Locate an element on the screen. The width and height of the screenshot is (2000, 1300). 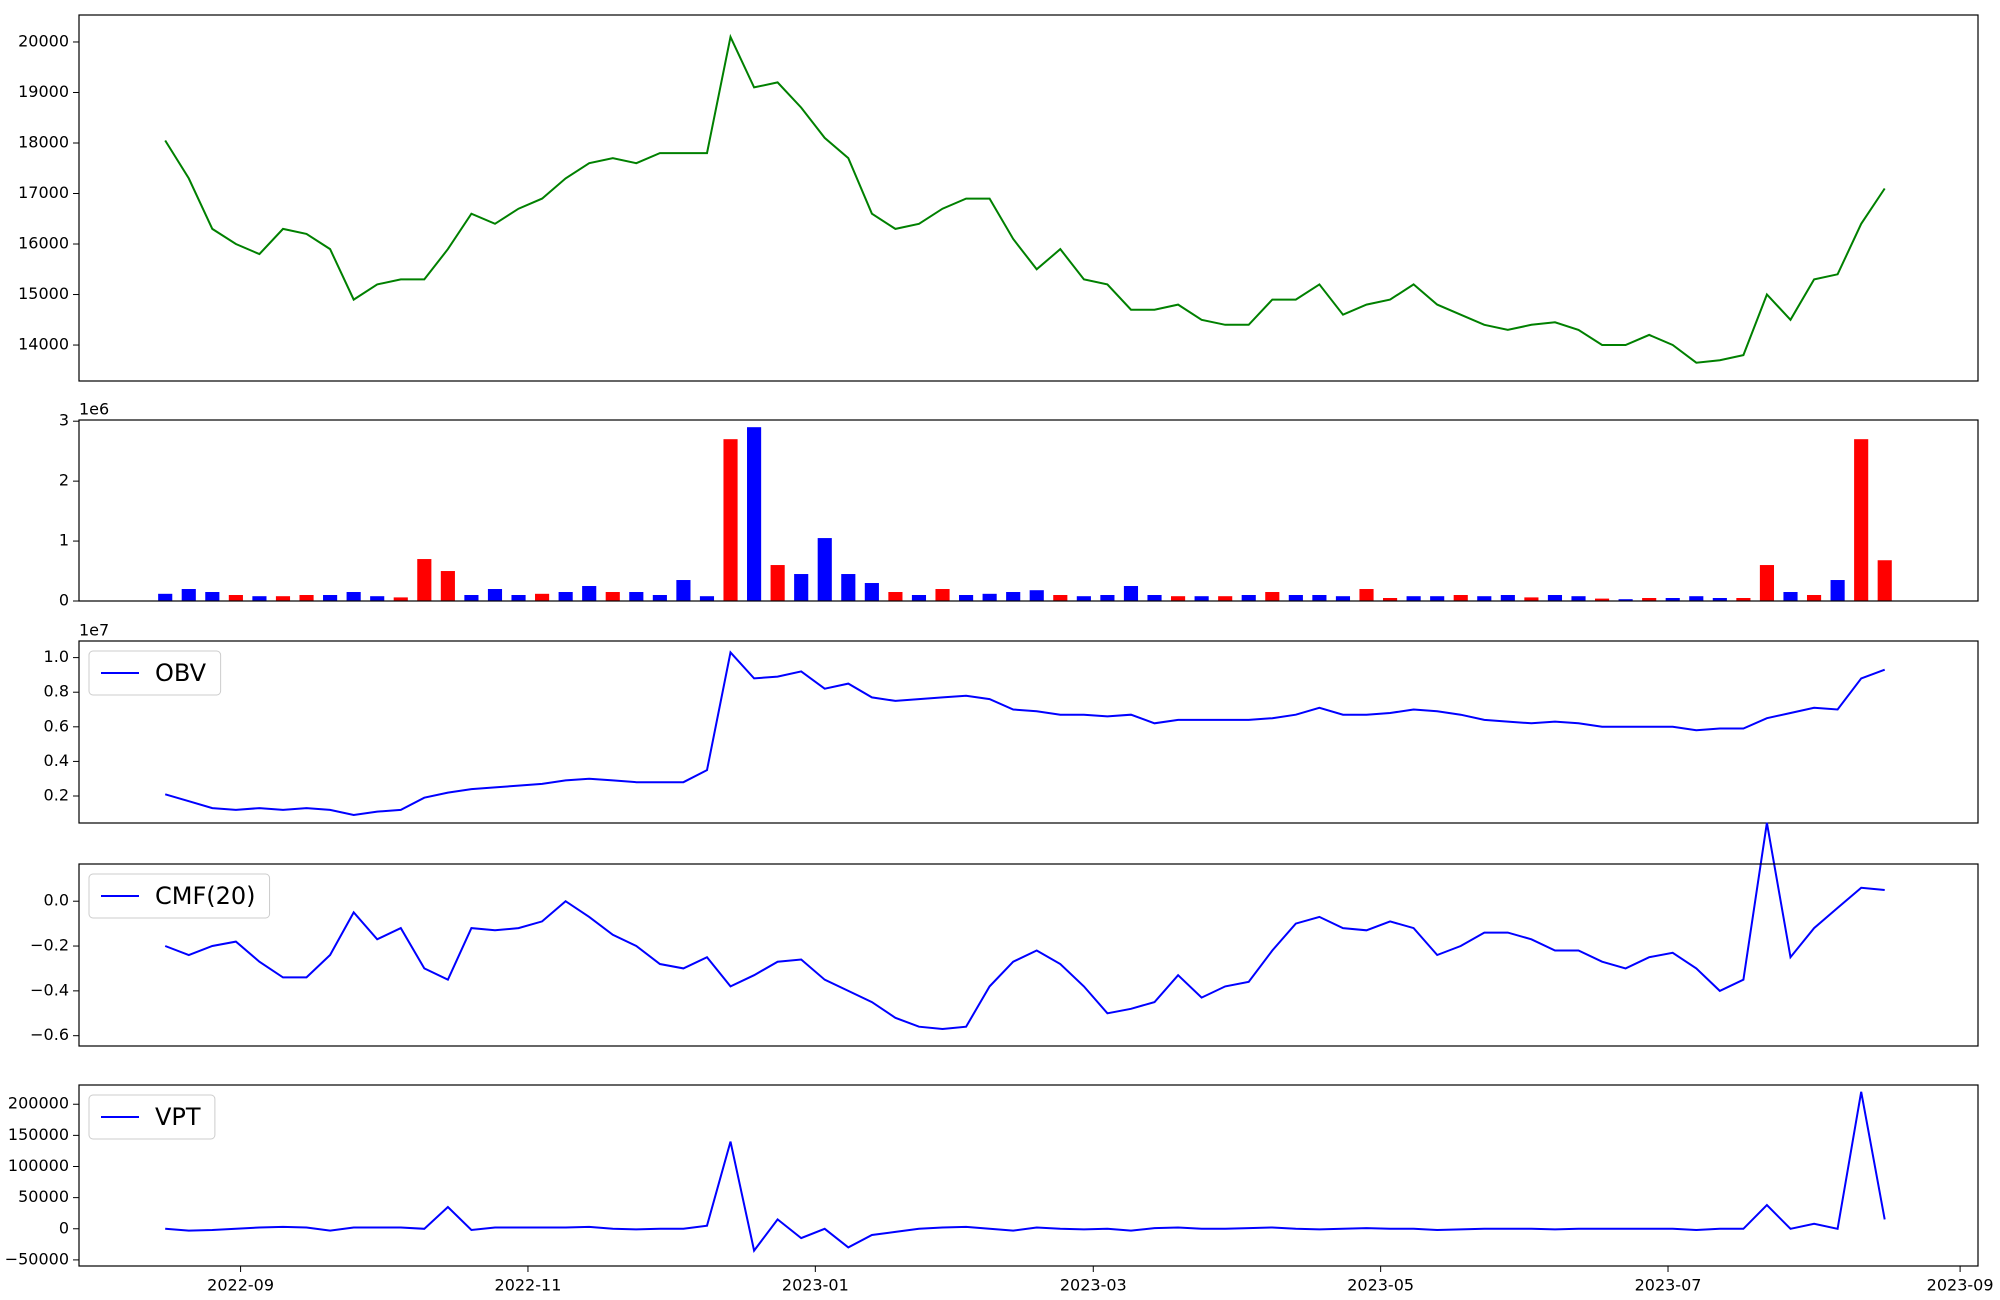
x-tick-label: 2022-11 is located at coordinates (528, 1285).